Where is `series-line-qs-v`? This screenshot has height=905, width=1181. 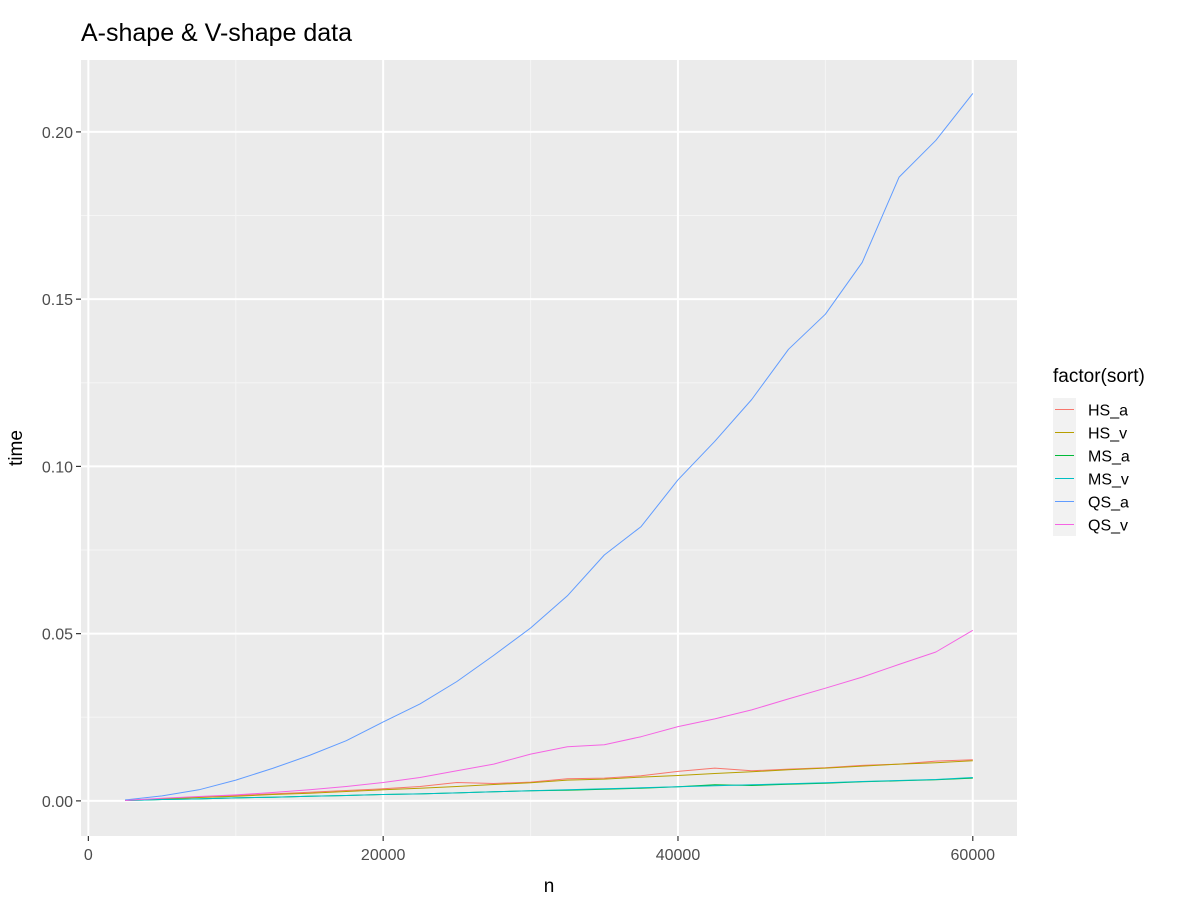
series-line-qs-v is located at coordinates (549, 715).